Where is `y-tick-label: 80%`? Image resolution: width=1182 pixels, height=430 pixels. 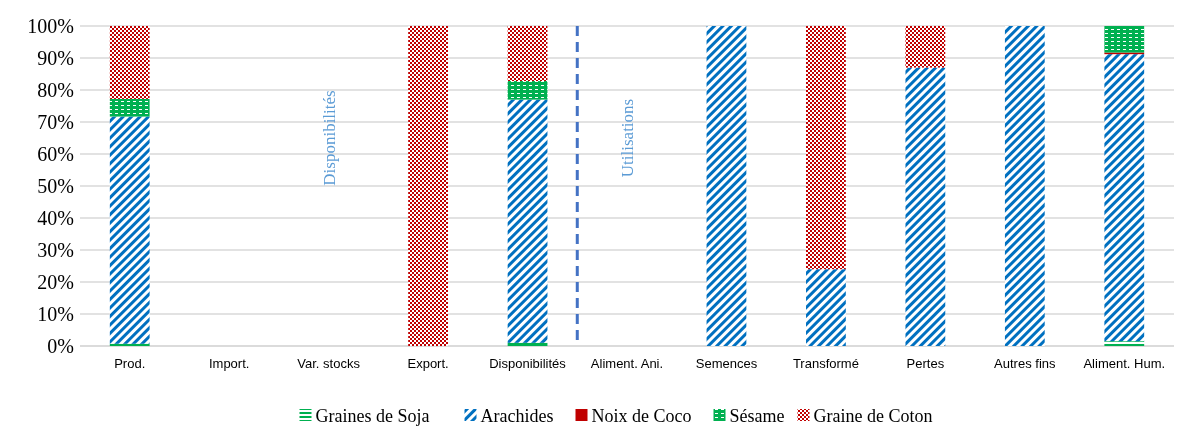
y-tick-label: 80% is located at coordinates (55, 90).